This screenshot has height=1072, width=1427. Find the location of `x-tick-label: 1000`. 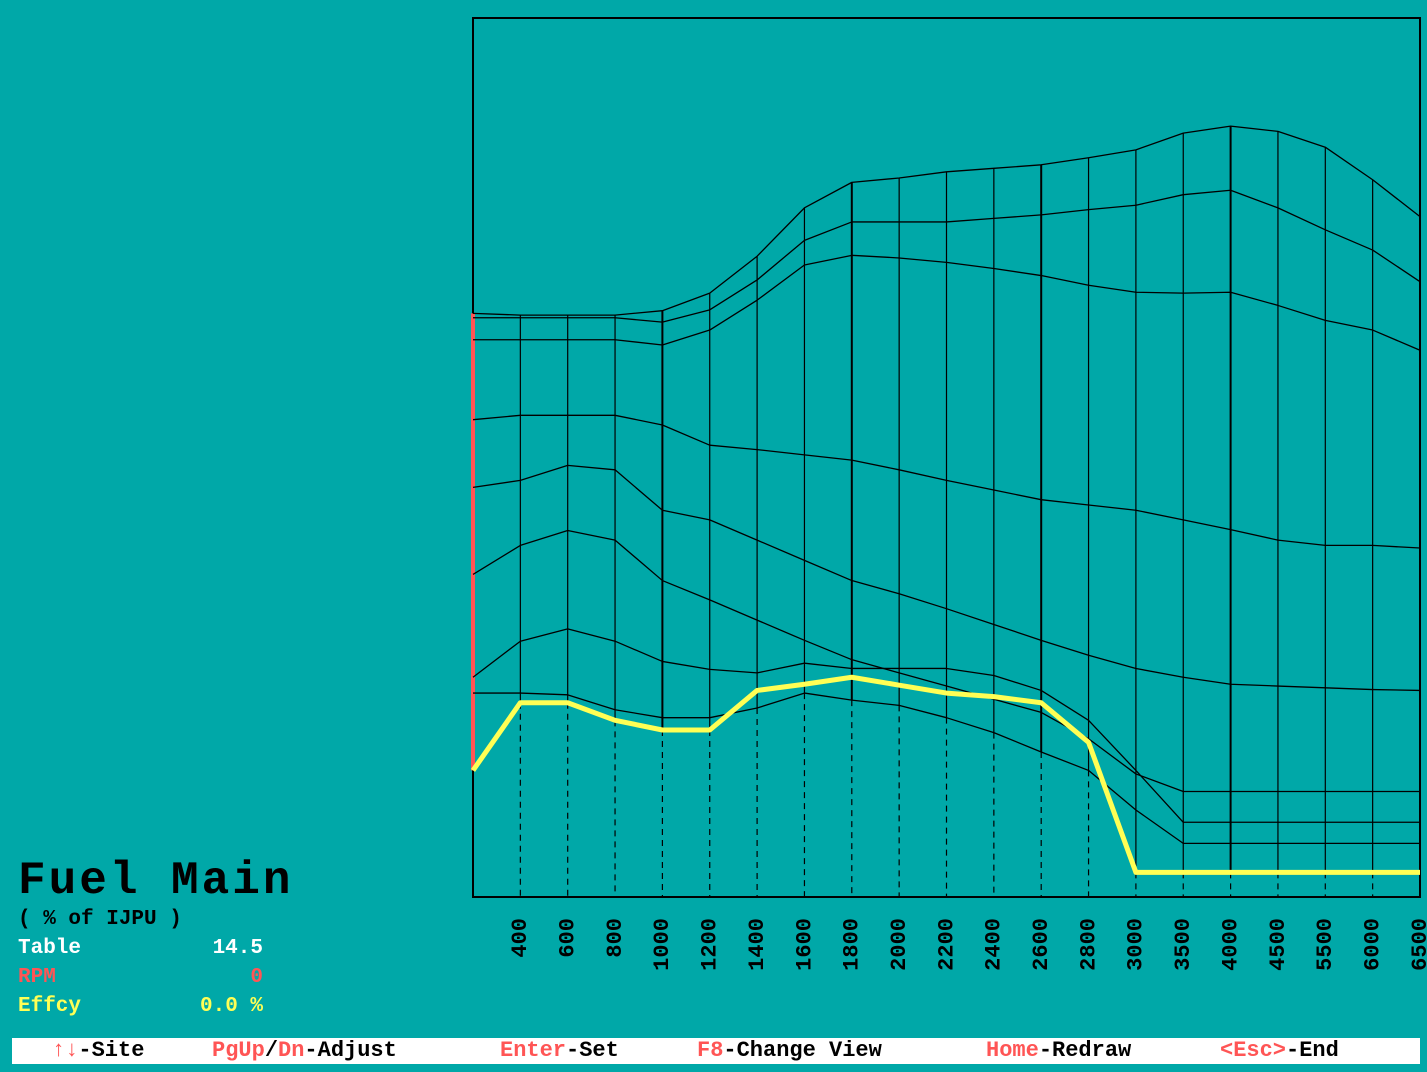

x-tick-label: 1000 is located at coordinates (662, 944).